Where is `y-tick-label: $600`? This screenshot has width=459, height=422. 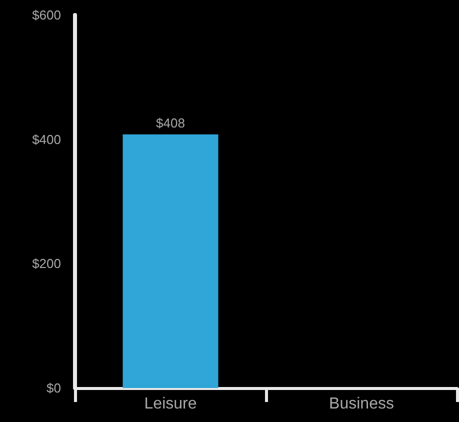
y-tick-label: $600 is located at coordinates (46, 15).